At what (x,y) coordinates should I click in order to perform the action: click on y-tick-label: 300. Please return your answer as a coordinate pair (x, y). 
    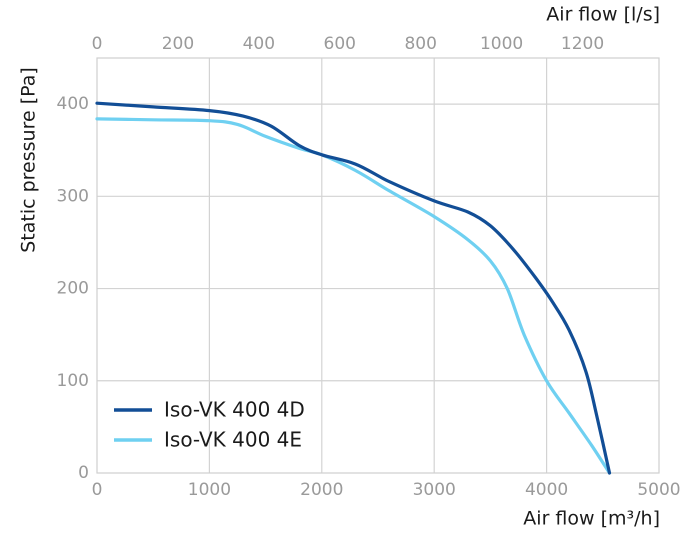
    Looking at the image, I should click on (73, 196).